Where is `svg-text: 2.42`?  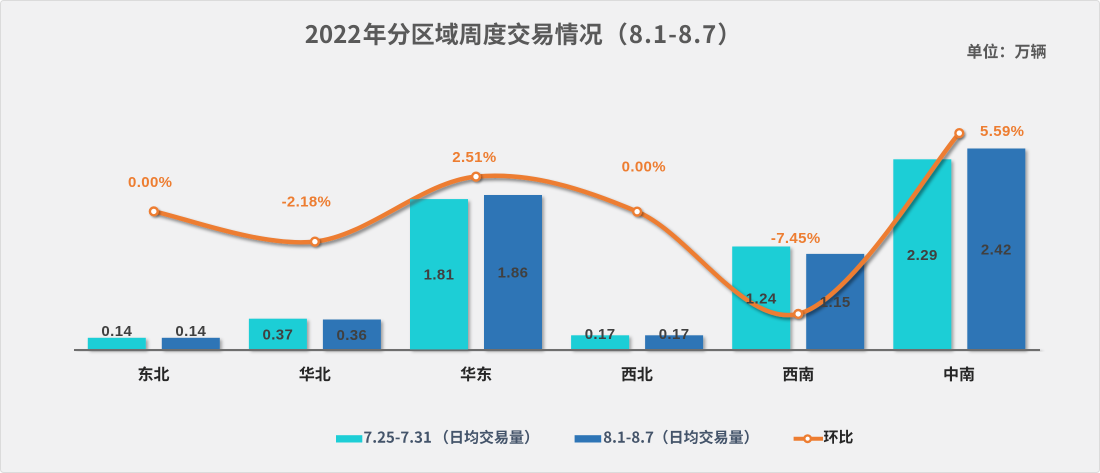 svg-text: 2.42 is located at coordinates (996, 249).